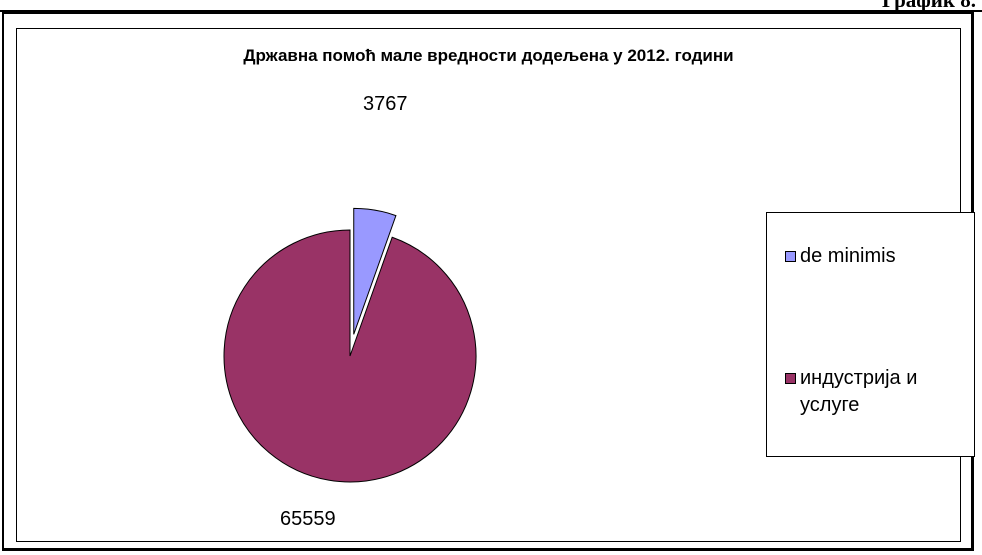 The image size is (982, 555). What do you see at coordinates (491, 11) in the screenshot?
I see `top-rule` at bounding box center [491, 11].